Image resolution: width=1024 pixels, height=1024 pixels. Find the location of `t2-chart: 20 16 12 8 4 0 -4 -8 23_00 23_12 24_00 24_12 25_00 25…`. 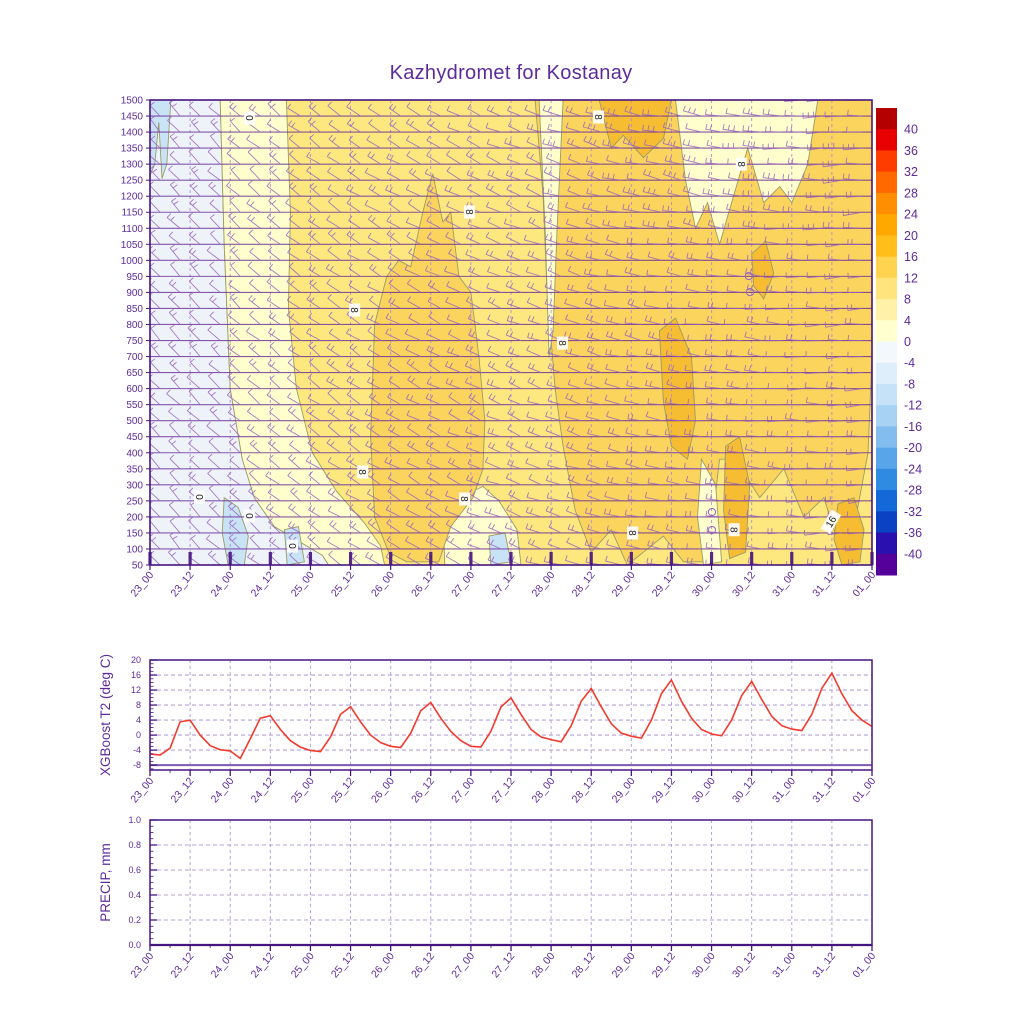

t2-chart: 20 16 12 8 4 0 -4 -8 23_00 23_12 24_00 24_12 25_00 25… is located at coordinates (503, 730).